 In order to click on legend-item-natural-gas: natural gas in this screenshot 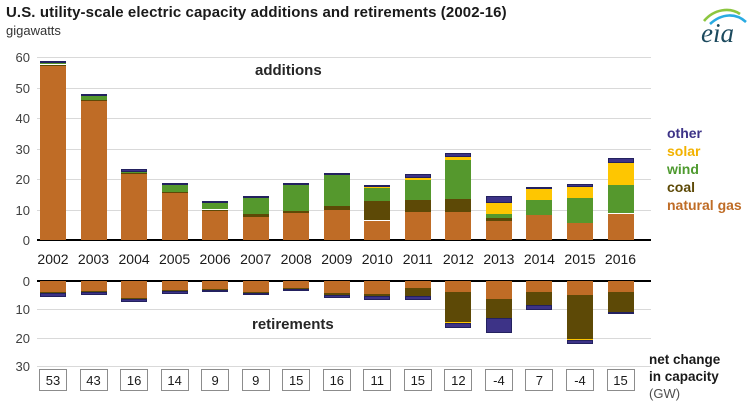, I will do `click(704, 205)`.